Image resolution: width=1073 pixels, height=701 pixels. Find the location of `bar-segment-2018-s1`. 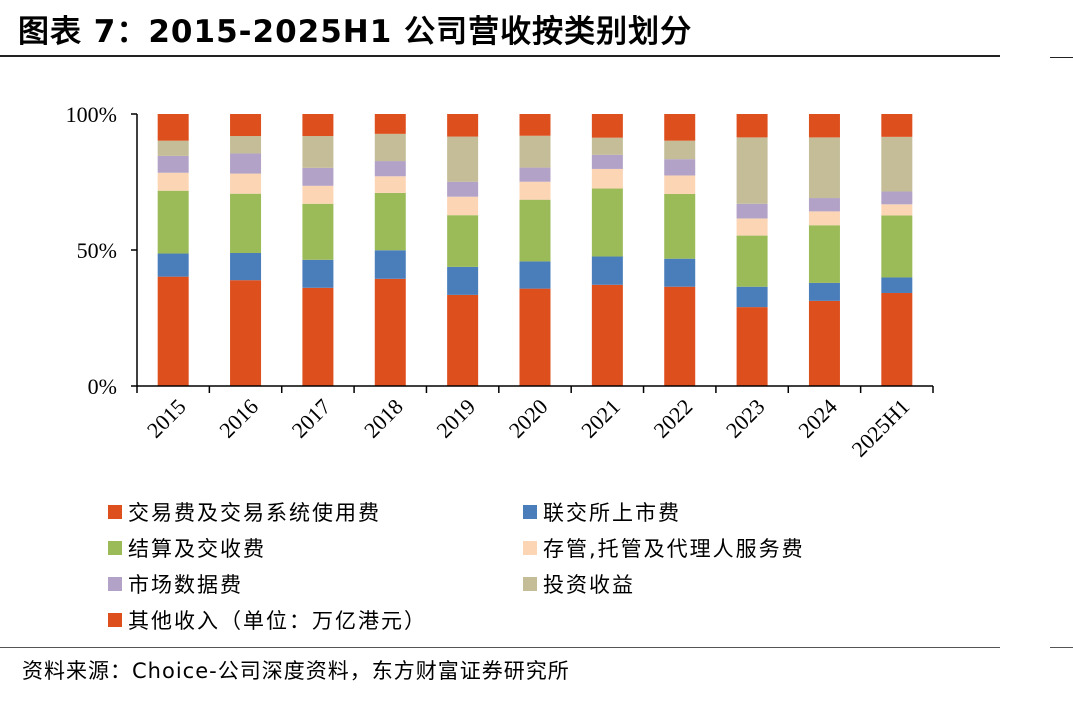

bar-segment-2018-s1 is located at coordinates (390, 264).